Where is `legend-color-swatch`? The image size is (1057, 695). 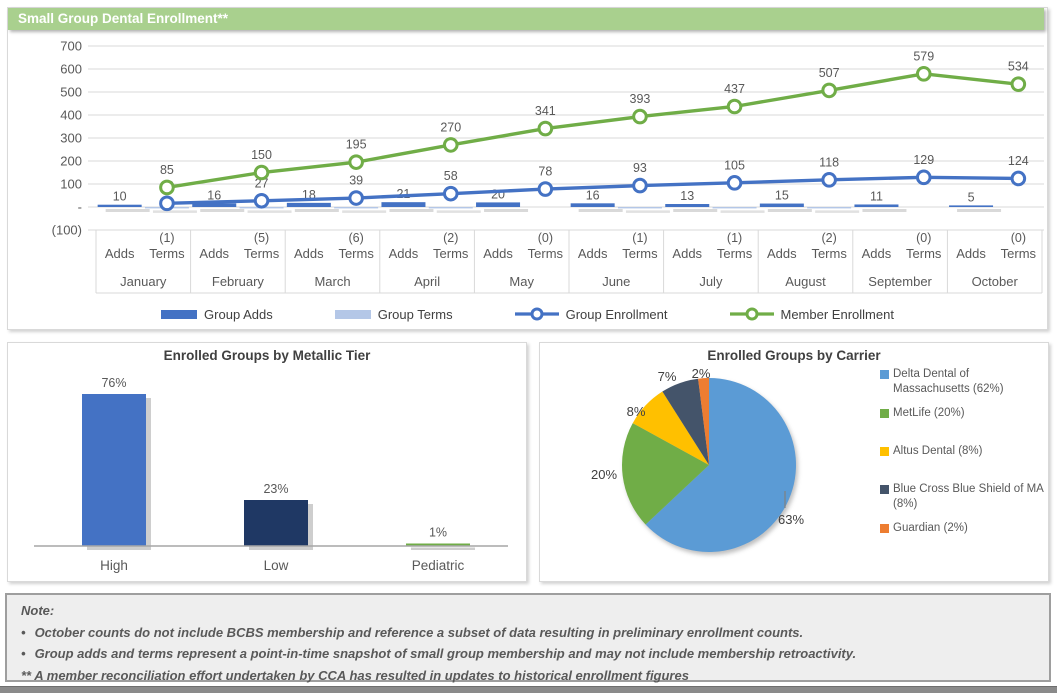
legend-color-swatch is located at coordinates (884, 414).